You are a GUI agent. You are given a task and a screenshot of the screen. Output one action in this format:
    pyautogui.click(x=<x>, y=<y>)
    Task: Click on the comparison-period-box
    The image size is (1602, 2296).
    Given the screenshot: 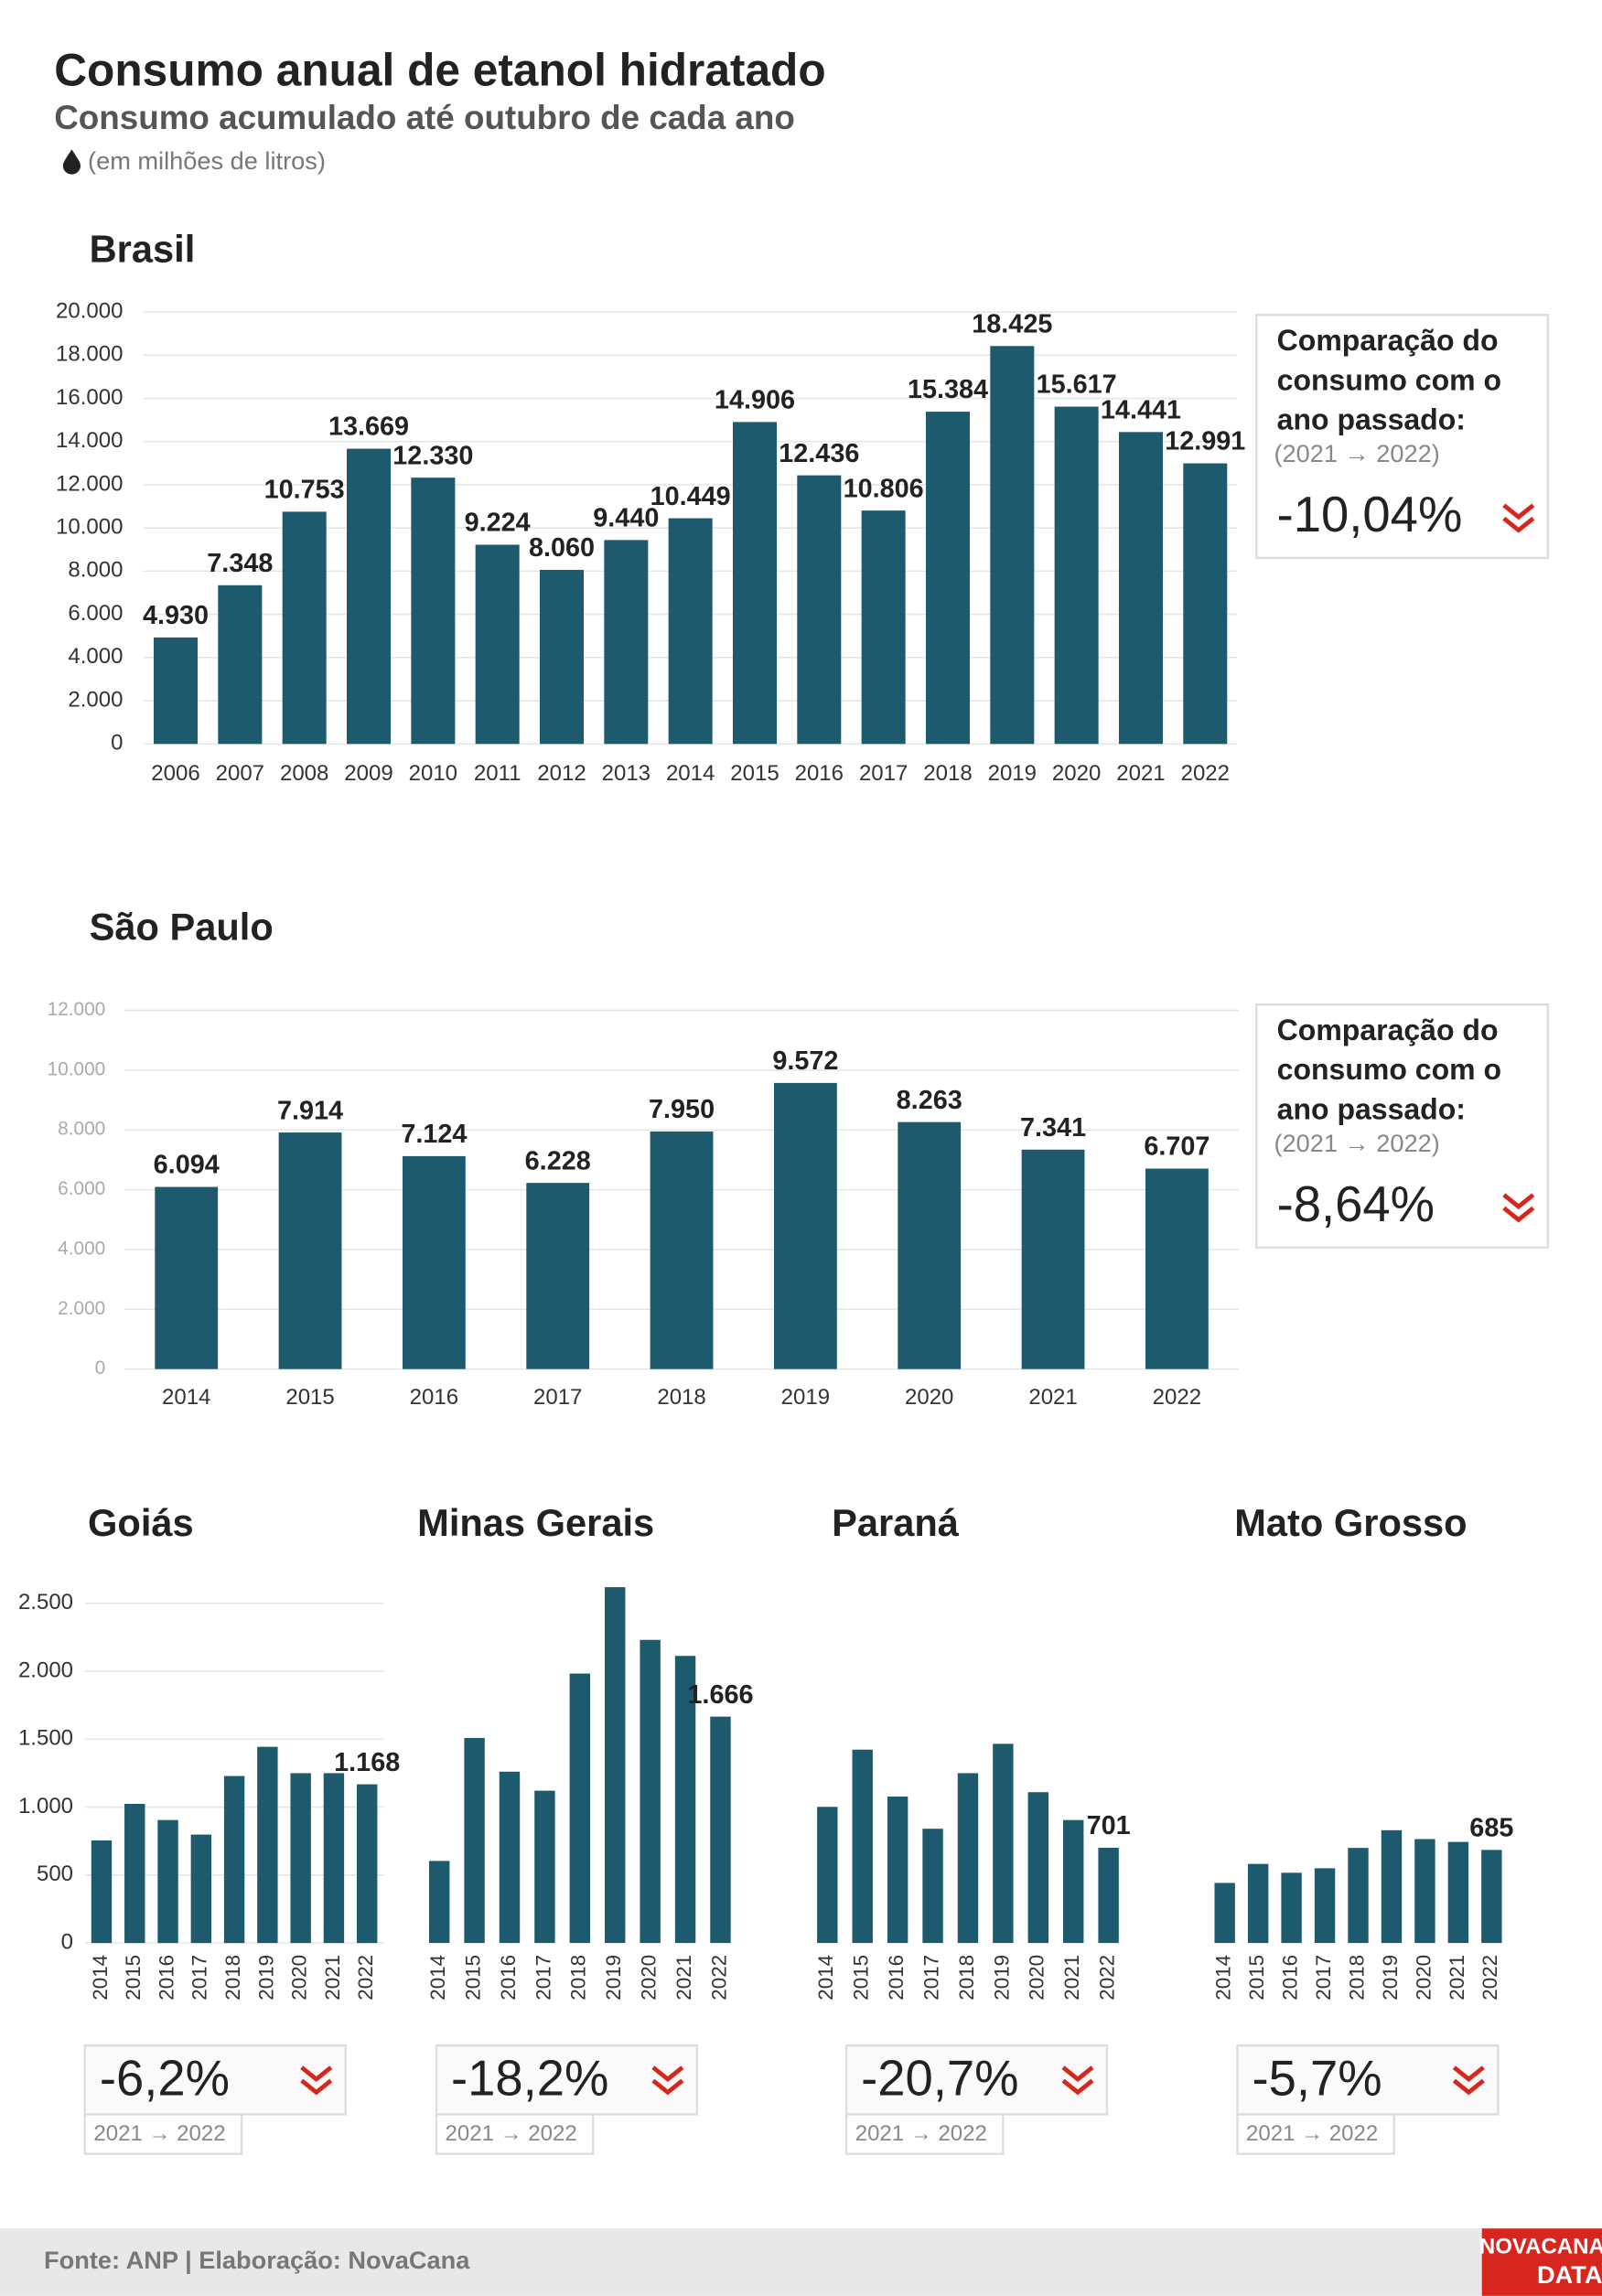 What is the action you would take?
    pyautogui.click(x=515, y=2134)
    